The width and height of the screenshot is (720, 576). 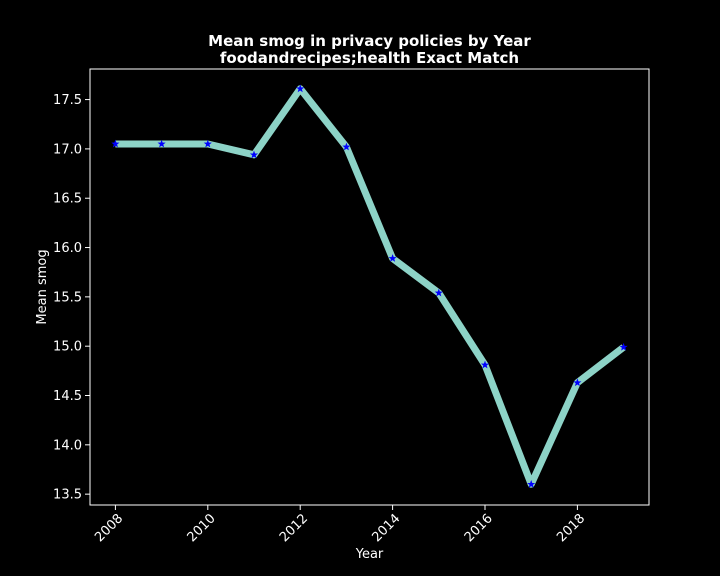 I want to click on y-tick-label: 15.0, so click(x=67, y=347).